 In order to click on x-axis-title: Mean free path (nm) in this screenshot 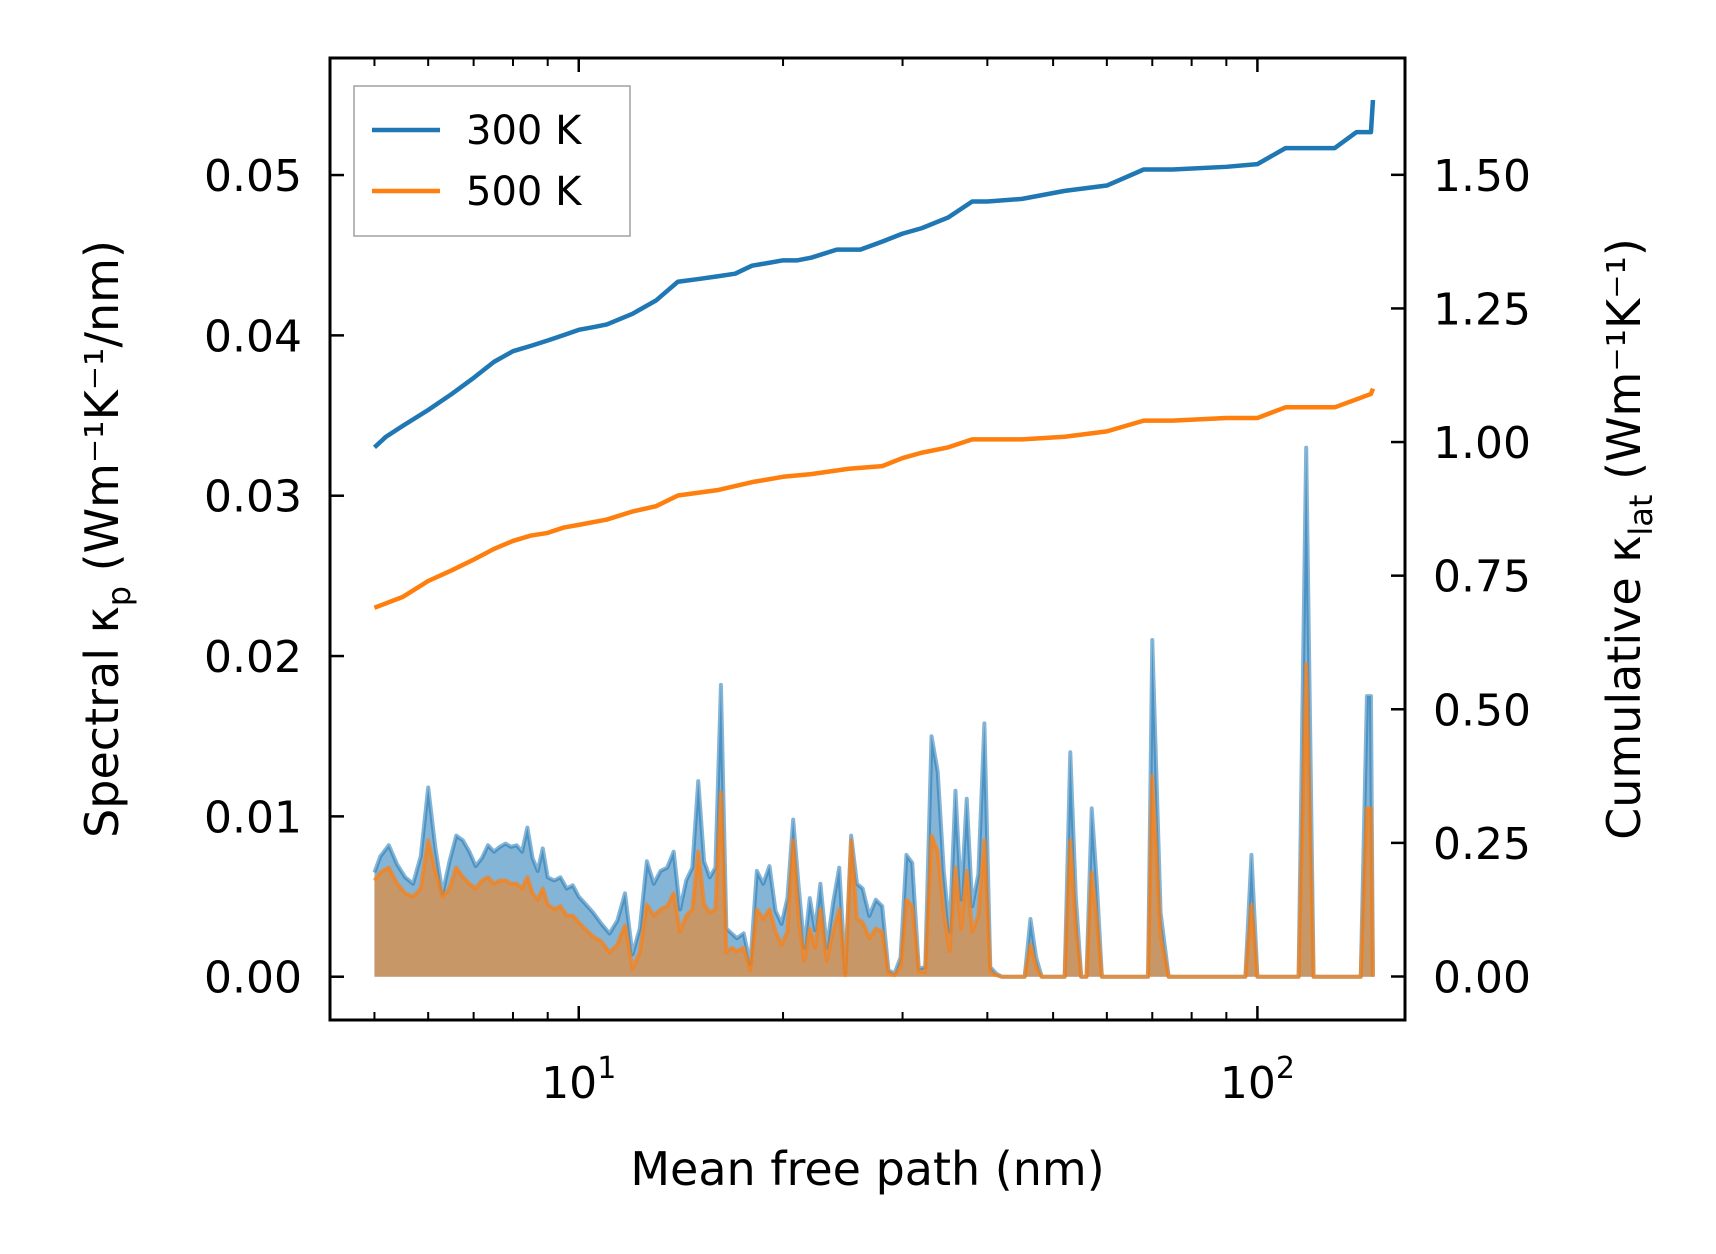, I will do `click(867, 1169)`.